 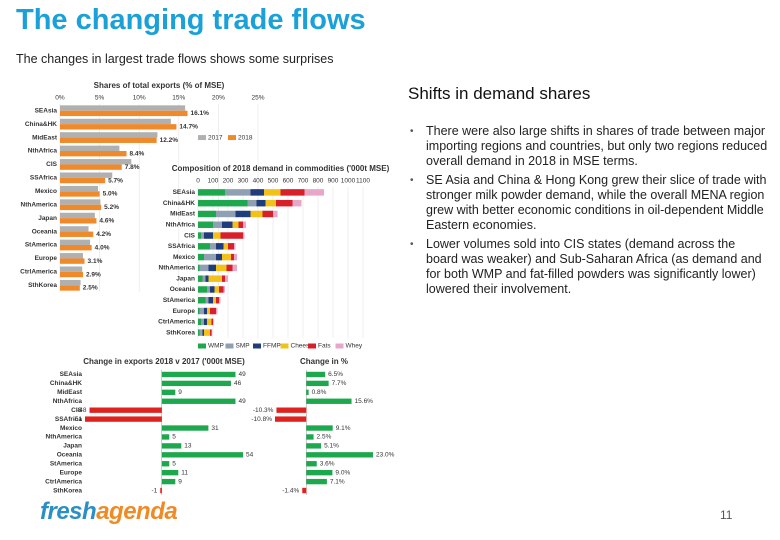 I want to click on category-label: SEAsia, so click(x=71, y=374).